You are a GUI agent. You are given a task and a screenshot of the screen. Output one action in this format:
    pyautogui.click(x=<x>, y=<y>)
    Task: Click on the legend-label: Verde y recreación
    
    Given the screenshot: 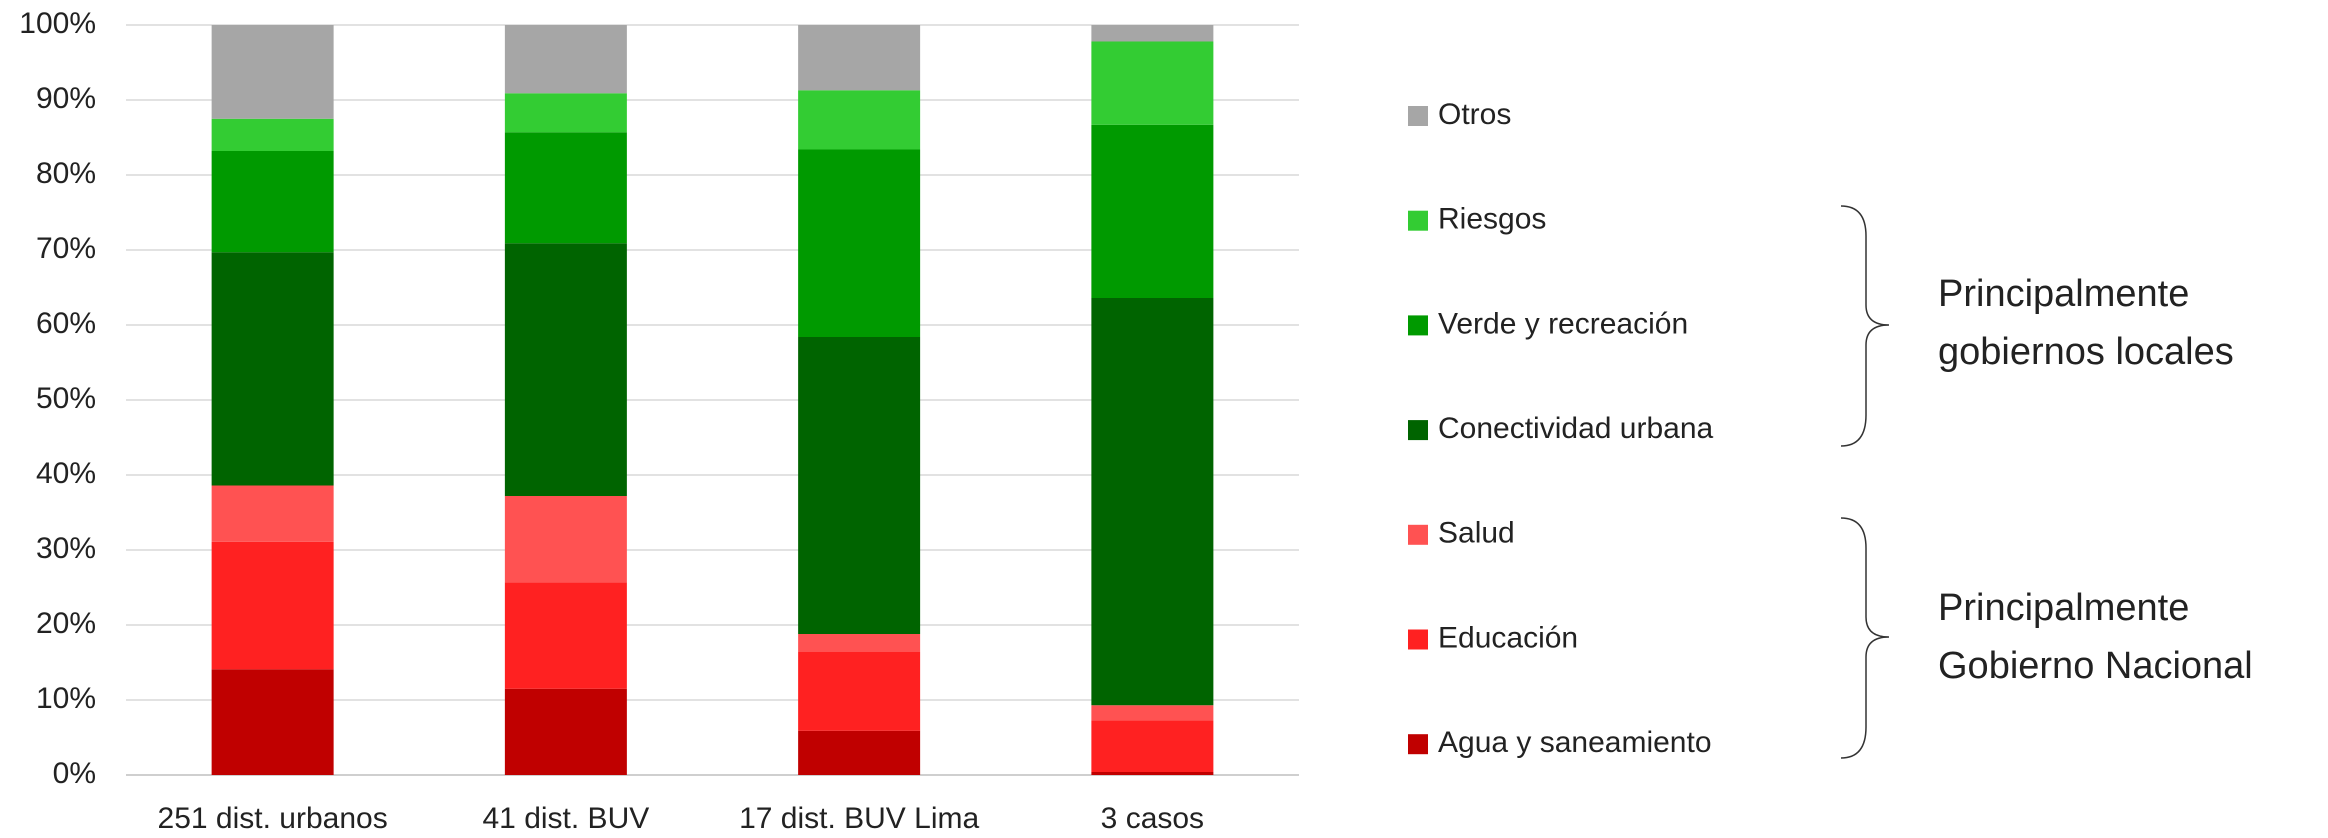 What is the action you would take?
    pyautogui.click(x=1563, y=323)
    